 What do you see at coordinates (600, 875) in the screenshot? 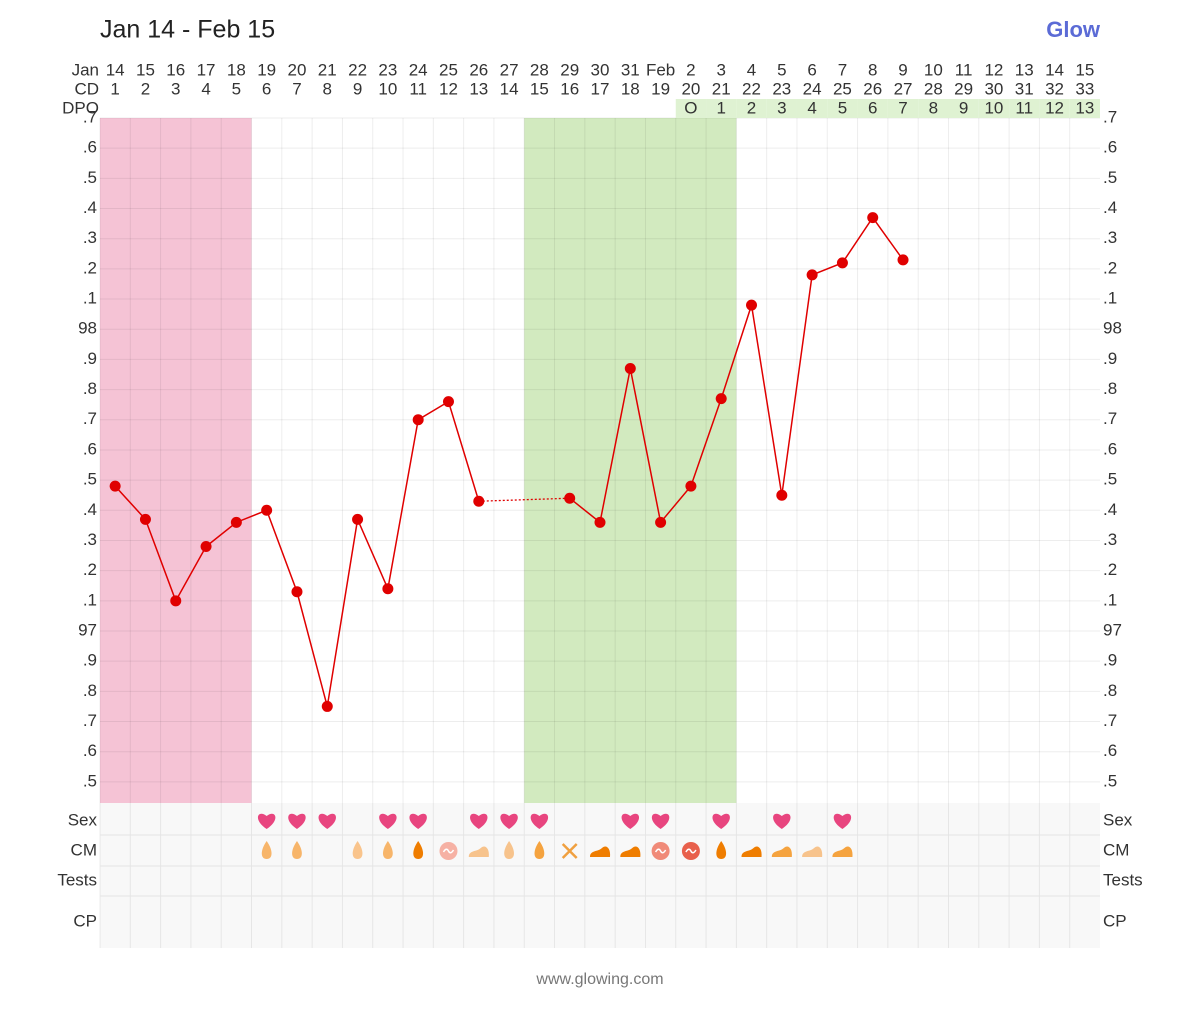
I see `lower-rows-bg` at bounding box center [600, 875].